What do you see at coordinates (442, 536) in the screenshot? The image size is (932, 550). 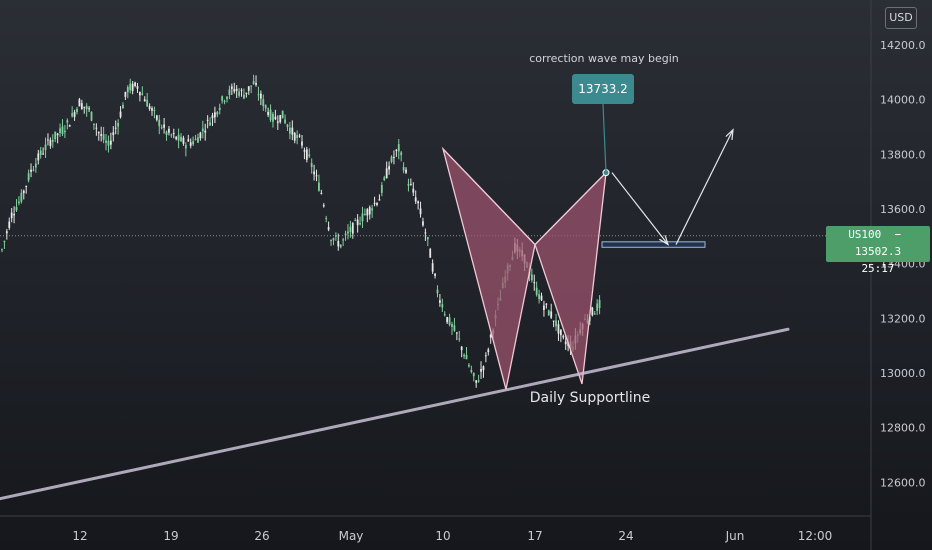 I see `x-tick-label: 10` at bounding box center [442, 536].